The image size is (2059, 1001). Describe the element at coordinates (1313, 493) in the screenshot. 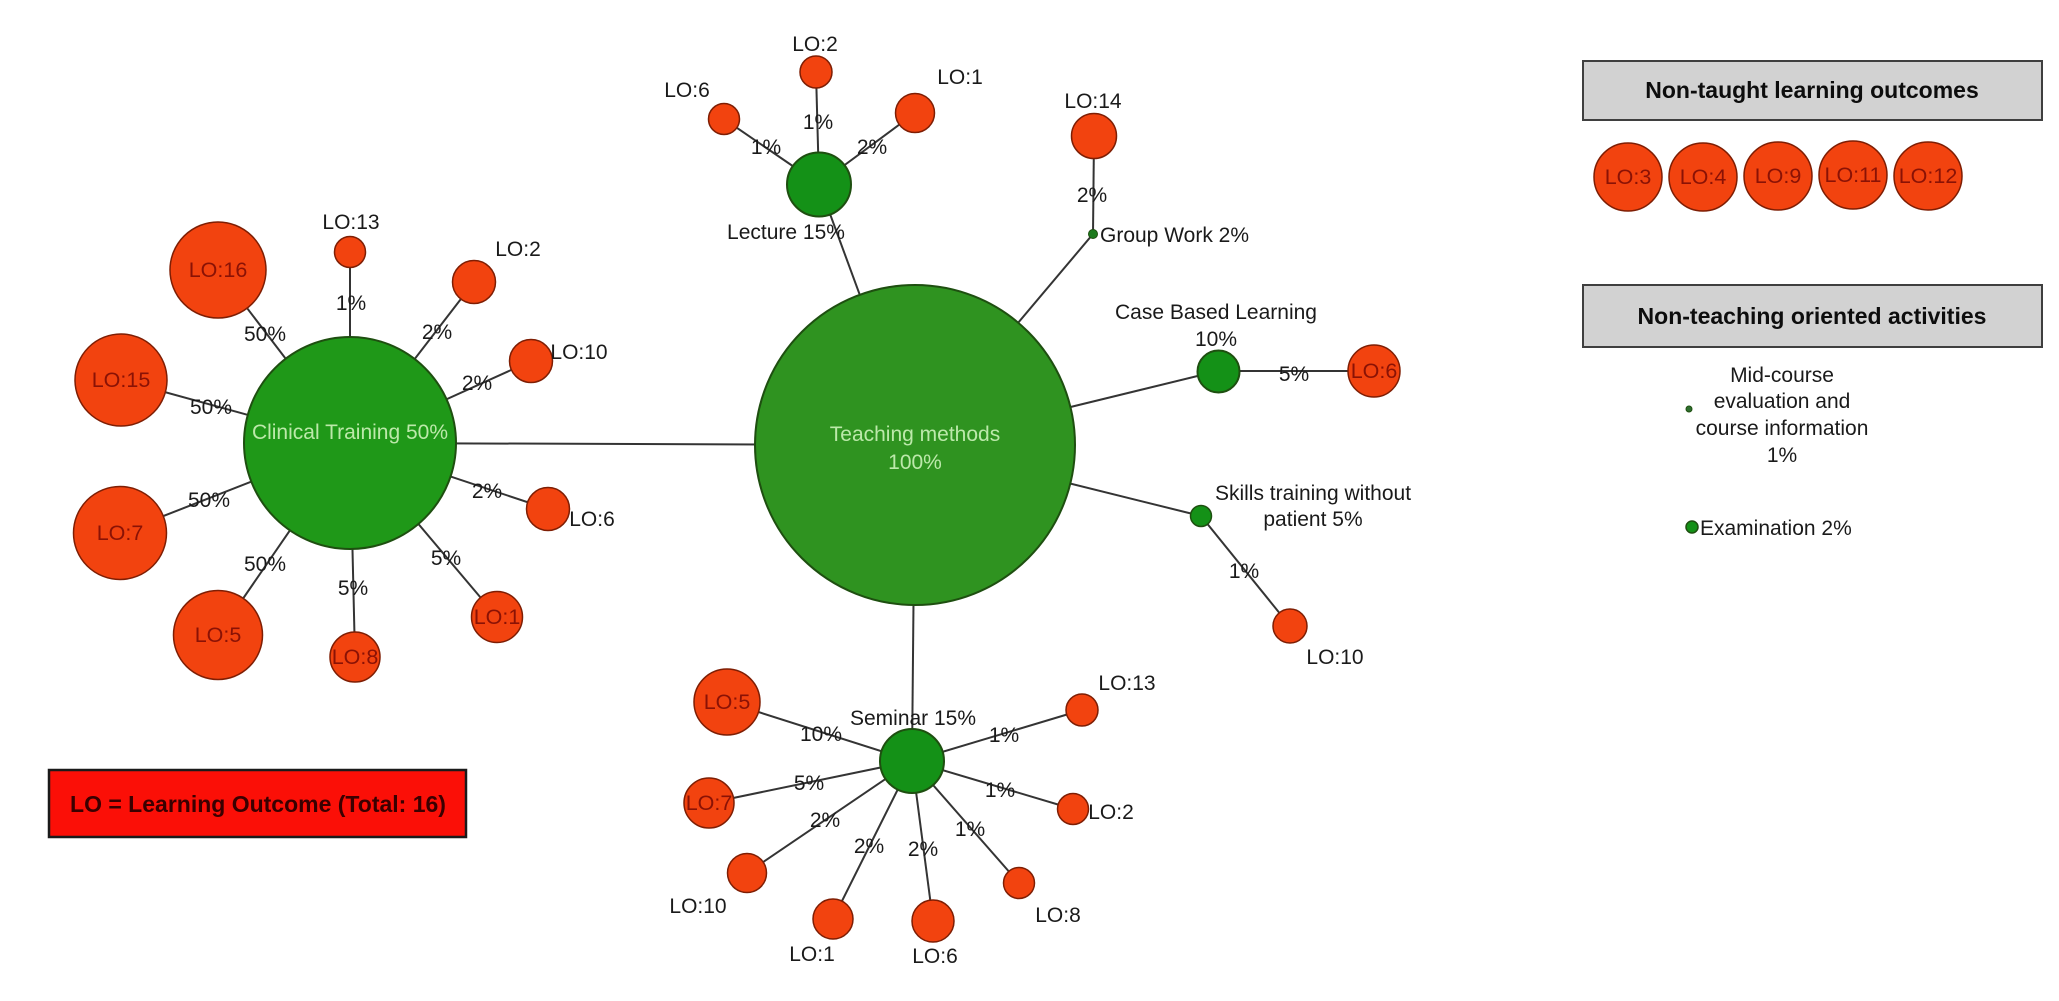

I see `svg-text: Skills training without` at that location.